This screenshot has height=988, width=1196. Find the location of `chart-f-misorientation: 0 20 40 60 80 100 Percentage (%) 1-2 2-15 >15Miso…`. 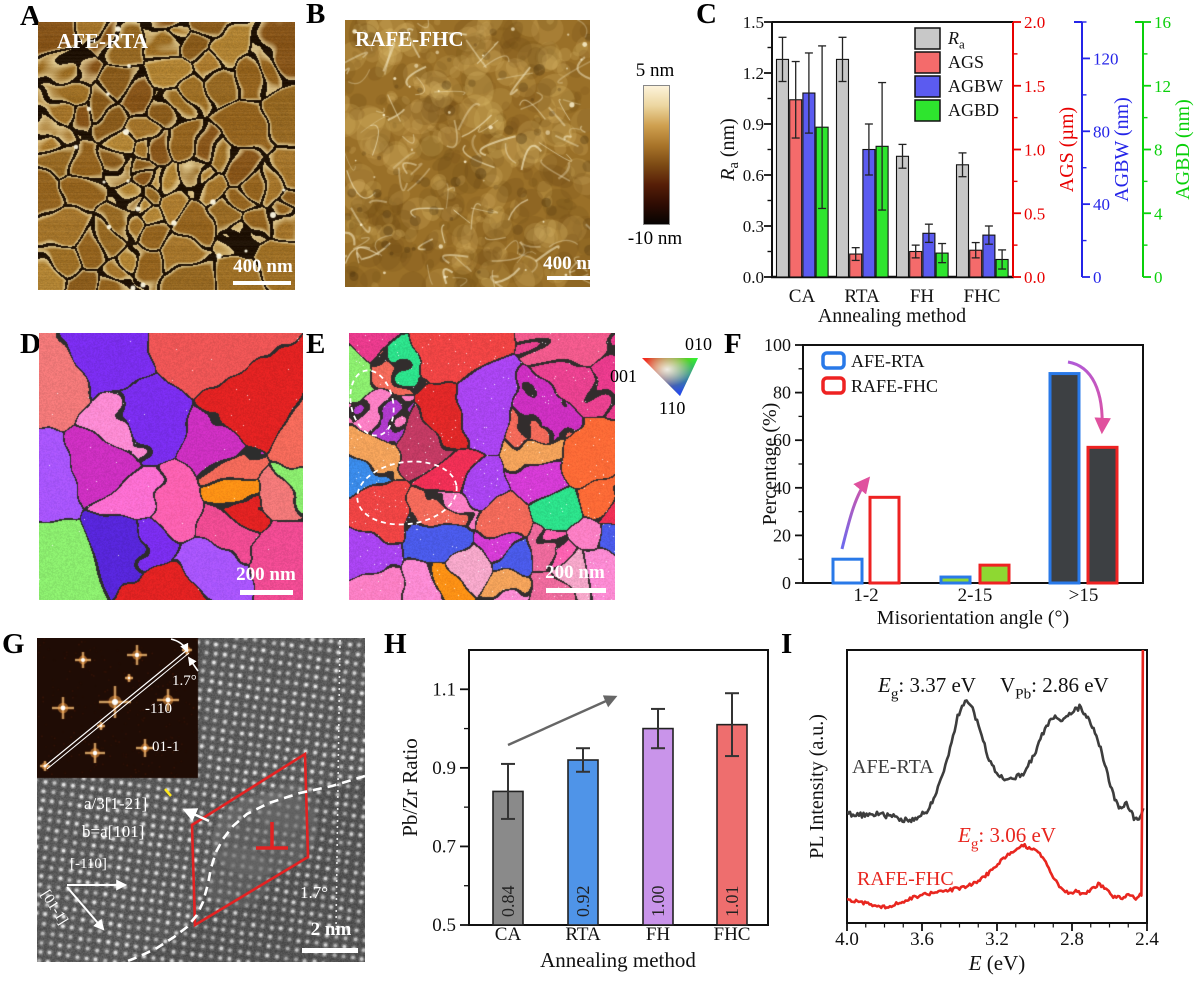

chart-f-misorientation: 0 20 40 60 80 100 Percentage (%) 1-2 2-15 >15Miso… is located at coordinates (951, 482).